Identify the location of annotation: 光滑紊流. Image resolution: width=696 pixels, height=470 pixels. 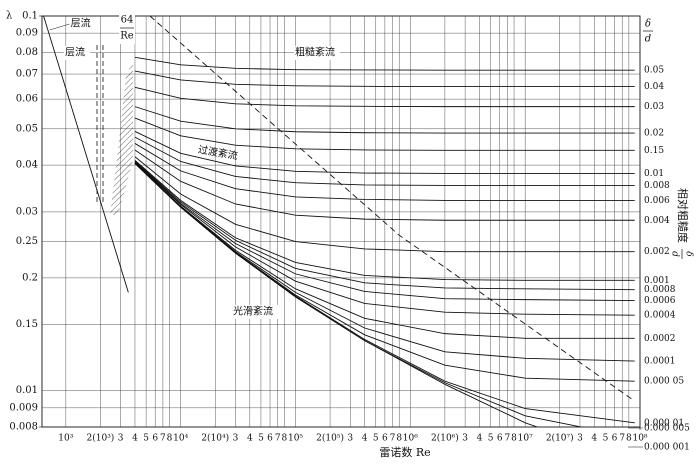
(253, 311).